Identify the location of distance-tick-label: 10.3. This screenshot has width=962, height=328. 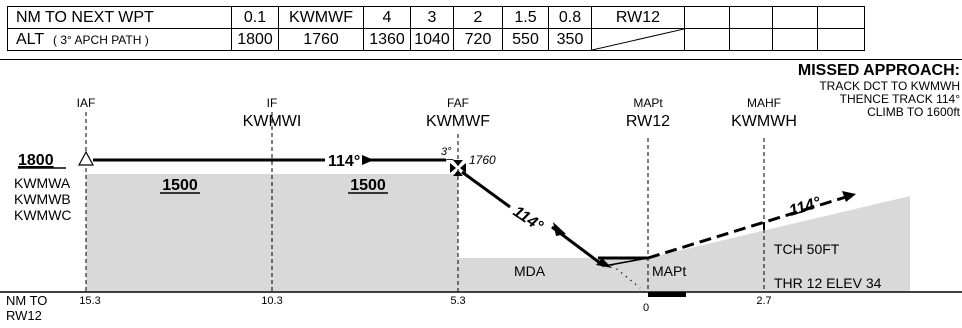
(271, 301).